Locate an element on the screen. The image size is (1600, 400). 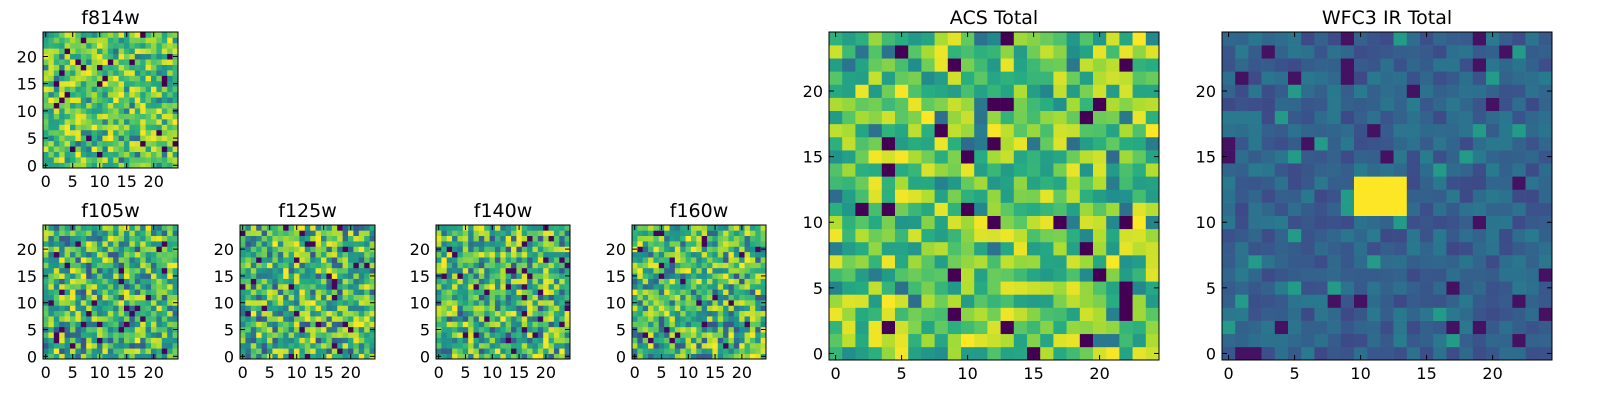
axes-frame is located at coordinates (503, 292).